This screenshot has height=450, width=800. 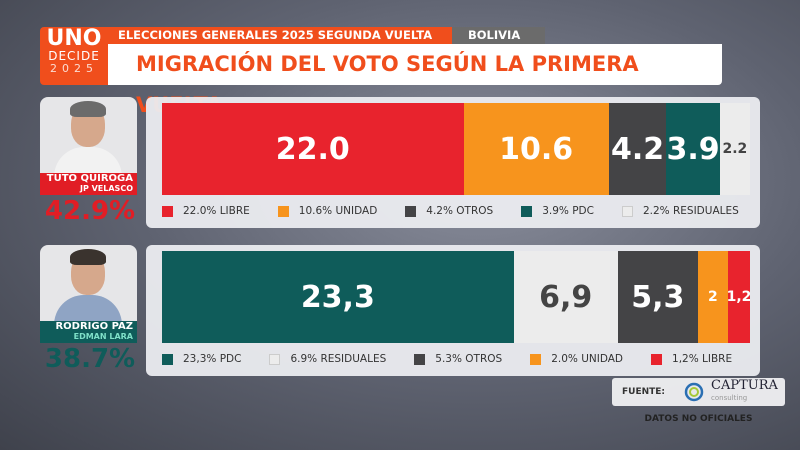 I want to click on segment-value: 2, so click(x=713, y=297).